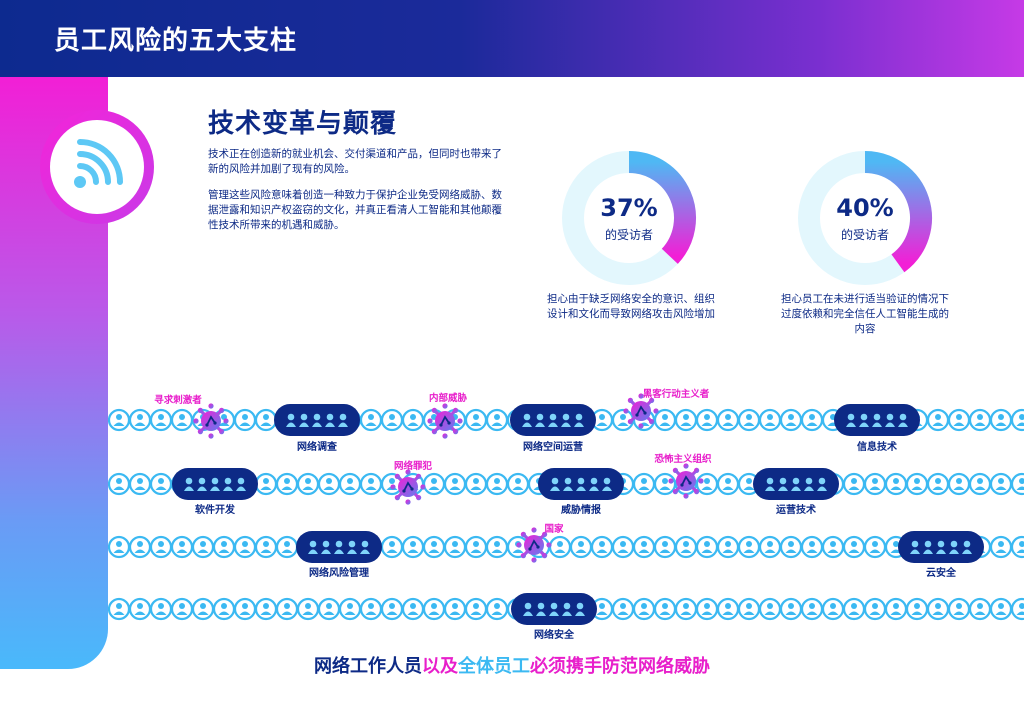  Describe the element at coordinates (877, 447) in the screenshot. I see `pillar-label: 信息技术` at that location.